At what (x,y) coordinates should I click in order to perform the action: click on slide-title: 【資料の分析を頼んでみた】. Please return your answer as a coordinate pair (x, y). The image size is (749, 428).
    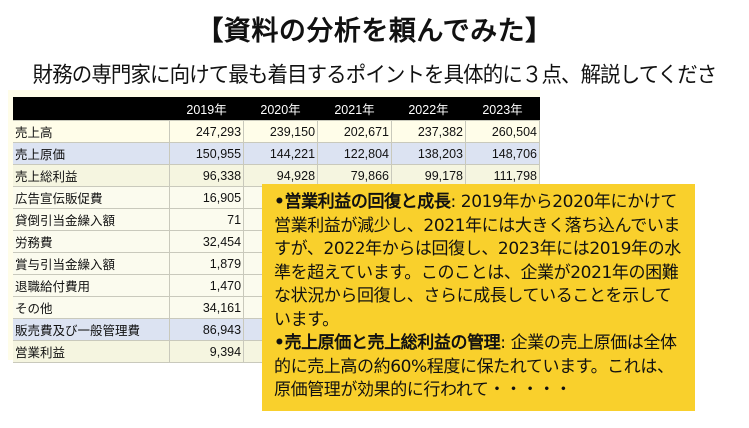
    Looking at the image, I should click on (374, 31).